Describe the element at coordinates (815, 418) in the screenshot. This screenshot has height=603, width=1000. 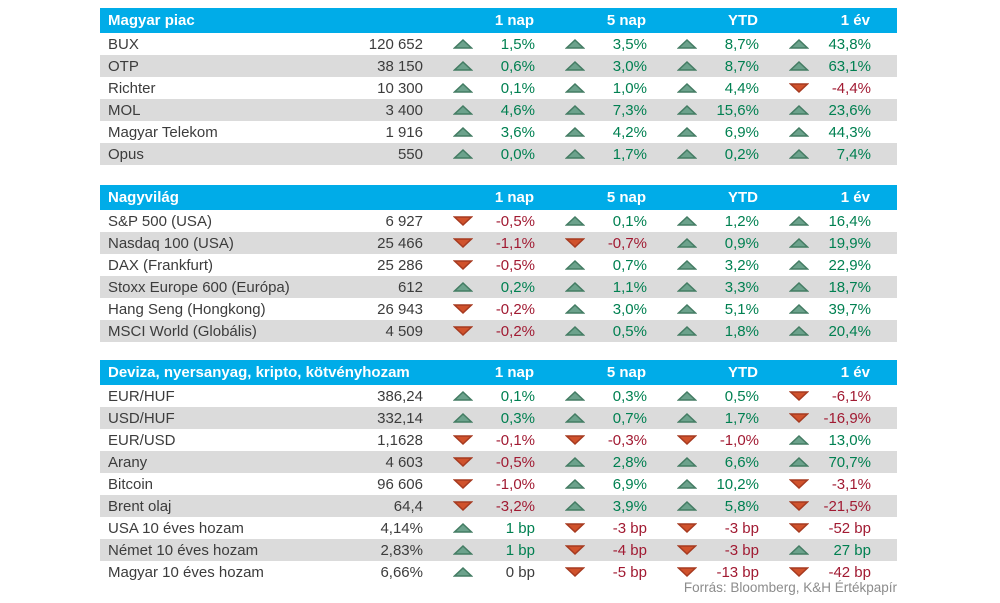
I see `change-cell: -16,9%` at that location.